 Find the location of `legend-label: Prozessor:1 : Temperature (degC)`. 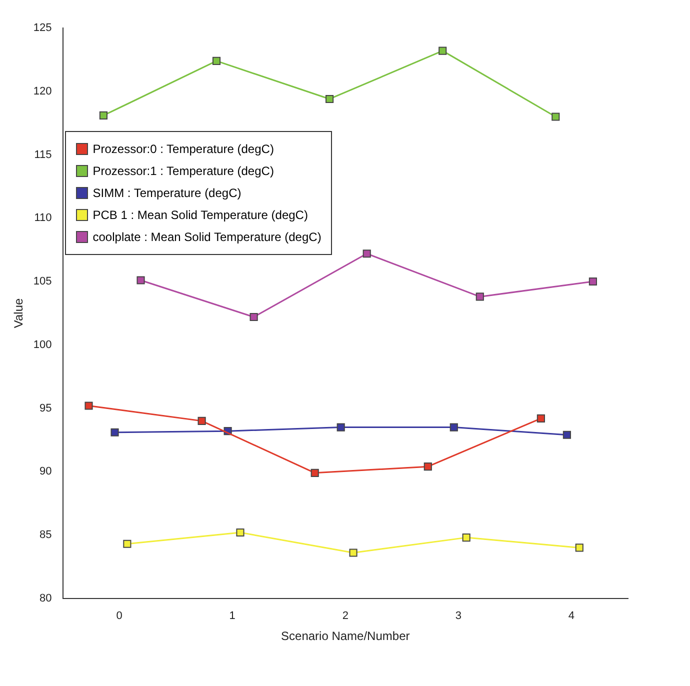

legend-label: Prozessor:1 : Temperature (degC) is located at coordinates (183, 171).